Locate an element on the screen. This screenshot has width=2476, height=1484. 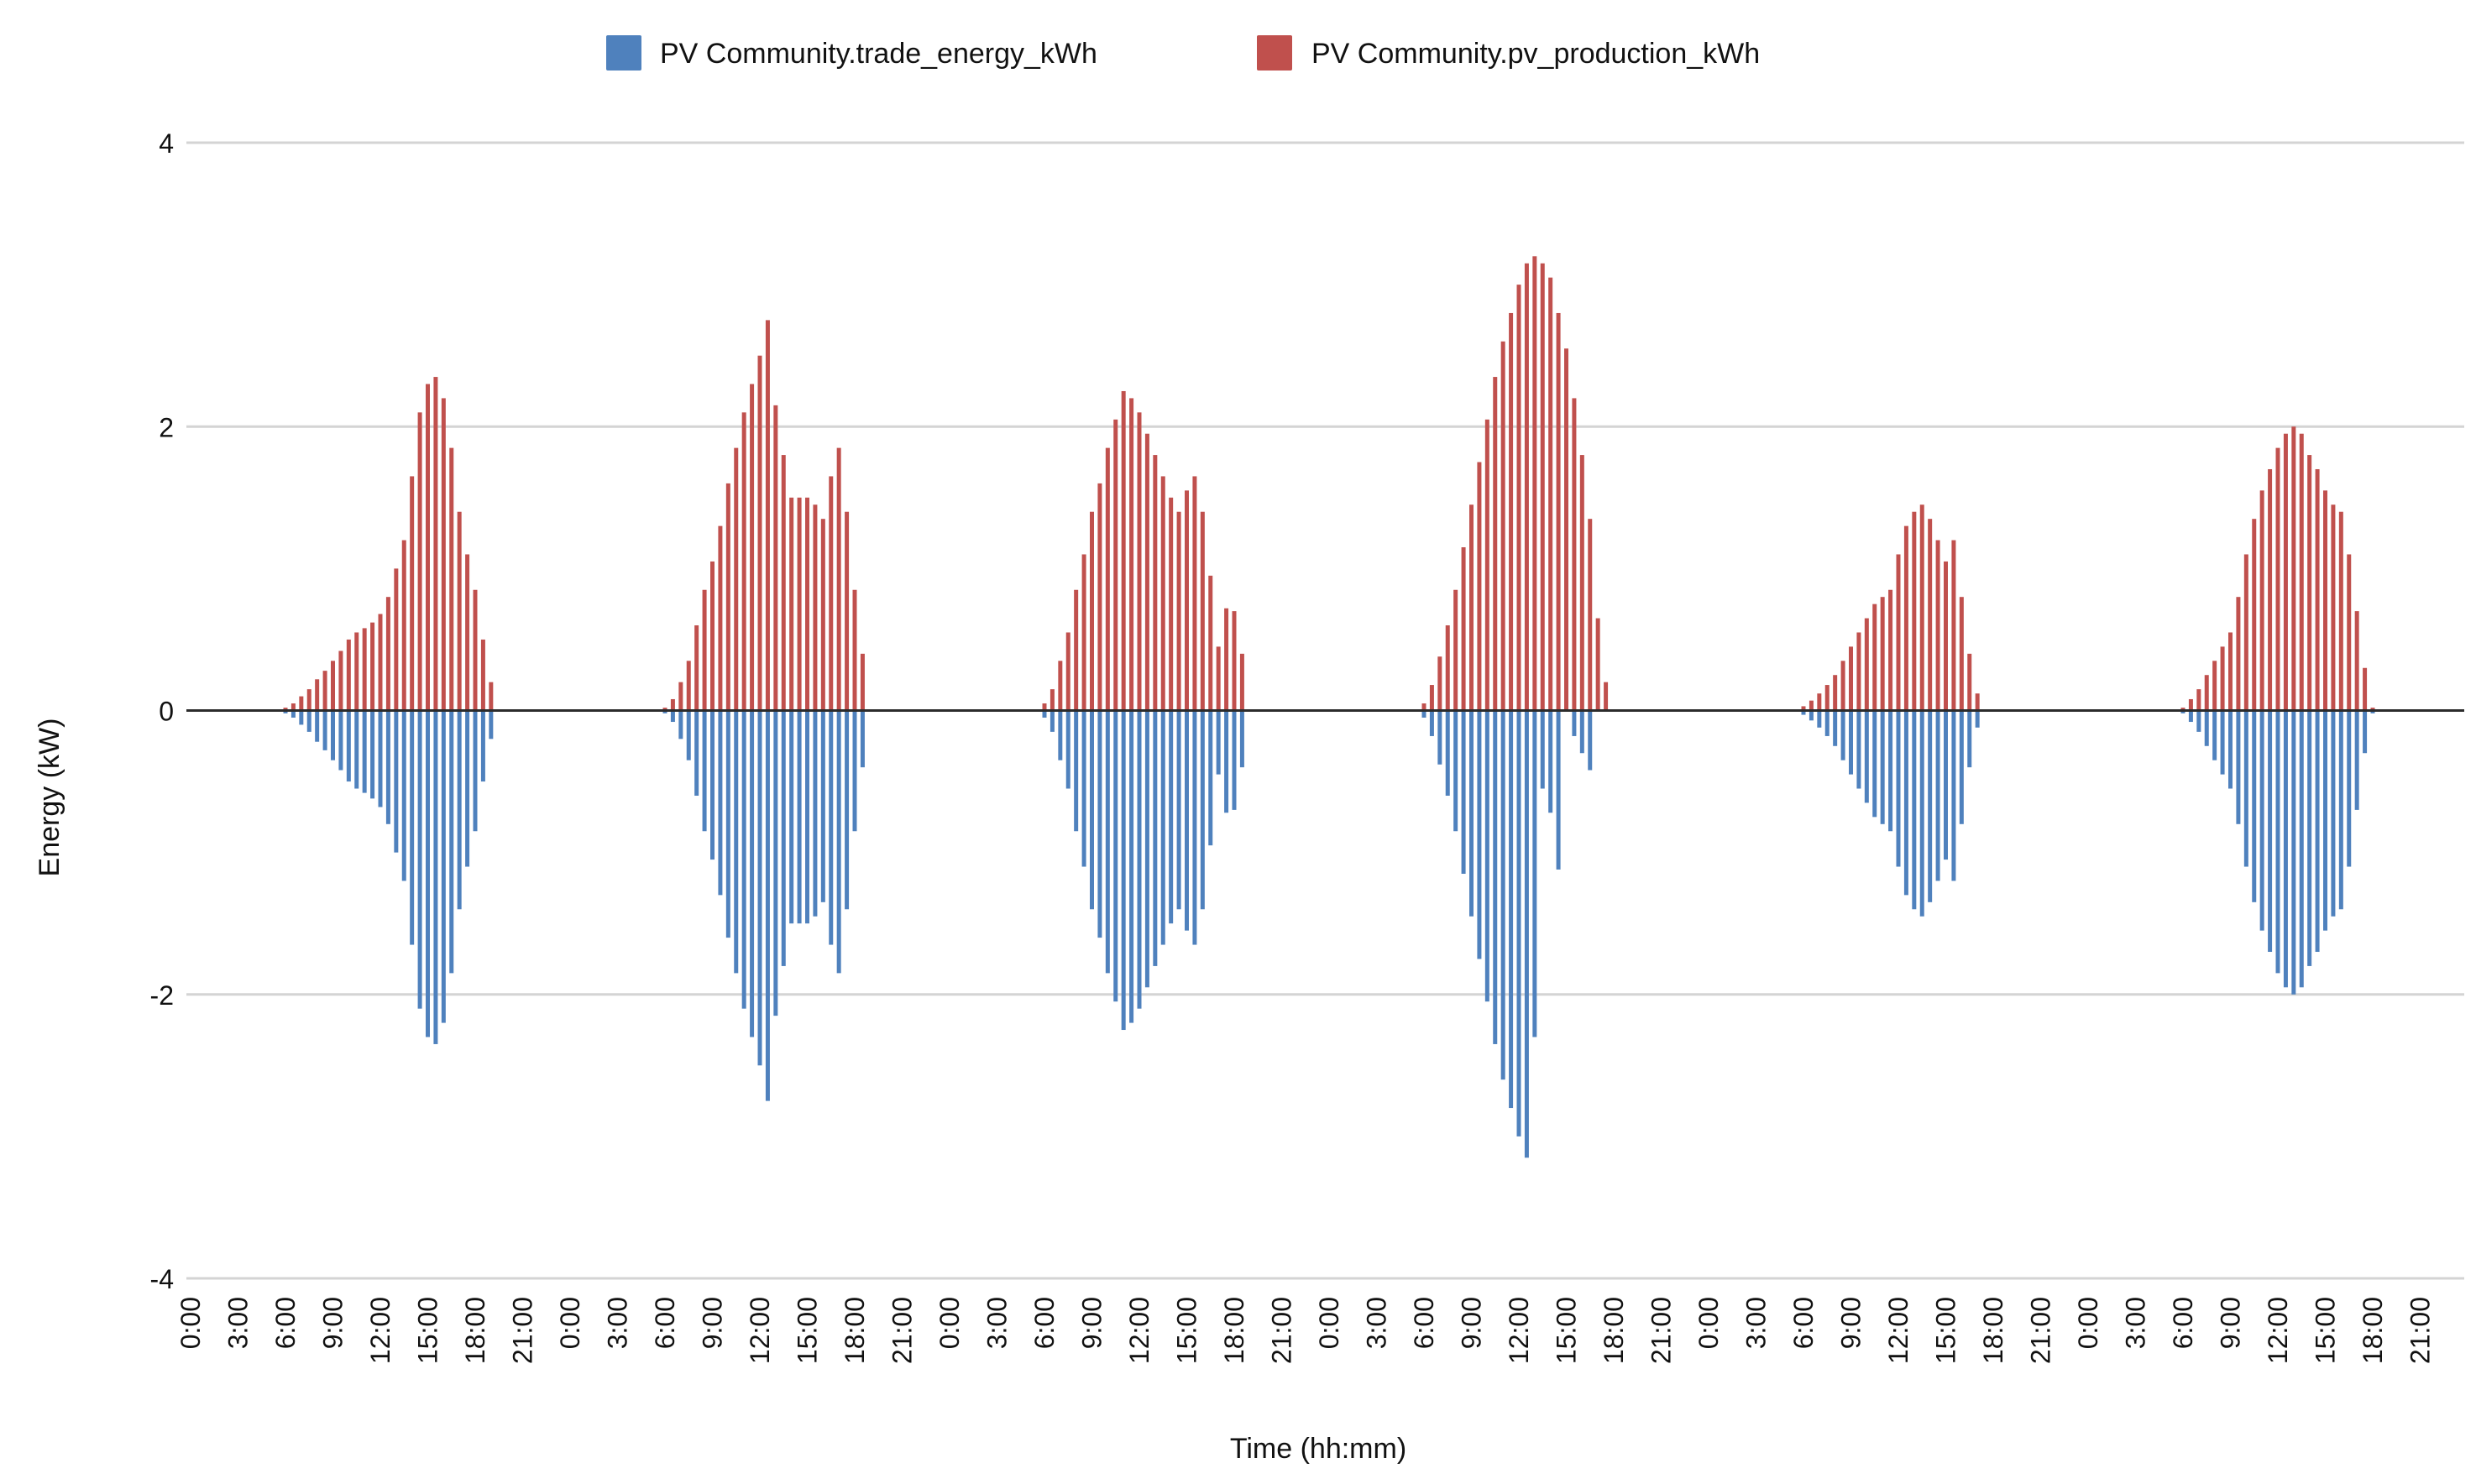
y-tick-label: 0 is located at coordinates (166, 712).